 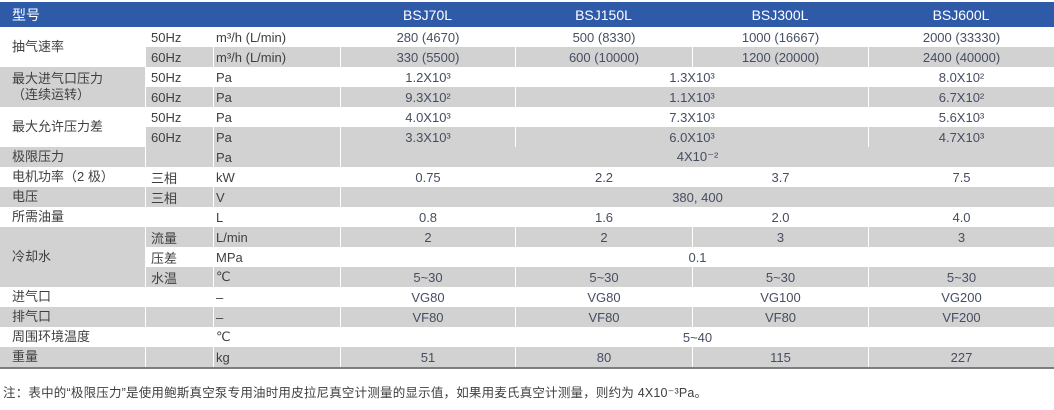 I want to click on row-unit: ℃, so click(x=277, y=277).